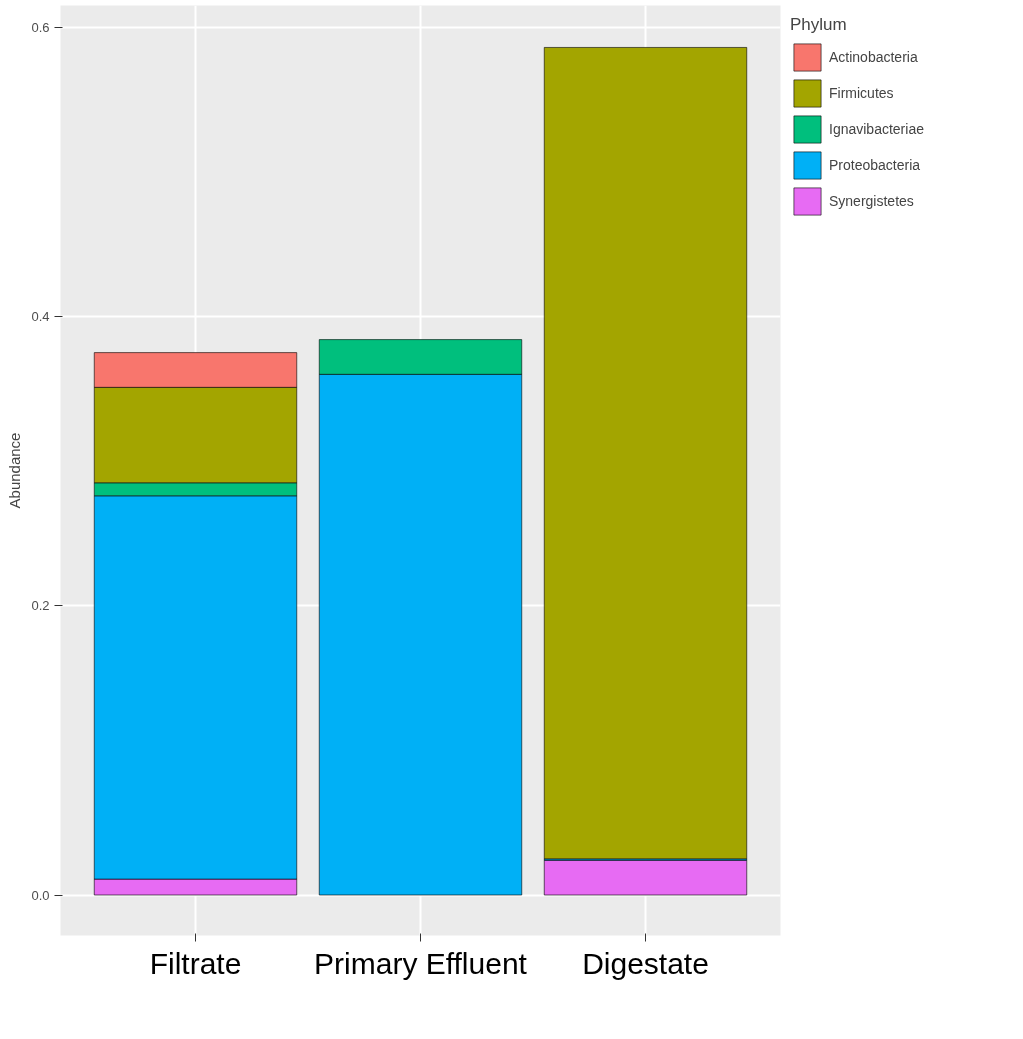 The width and height of the screenshot is (1023, 1039). Describe the element at coordinates (40, 316) in the screenshot. I see `y-tick-label: 0.4` at that location.